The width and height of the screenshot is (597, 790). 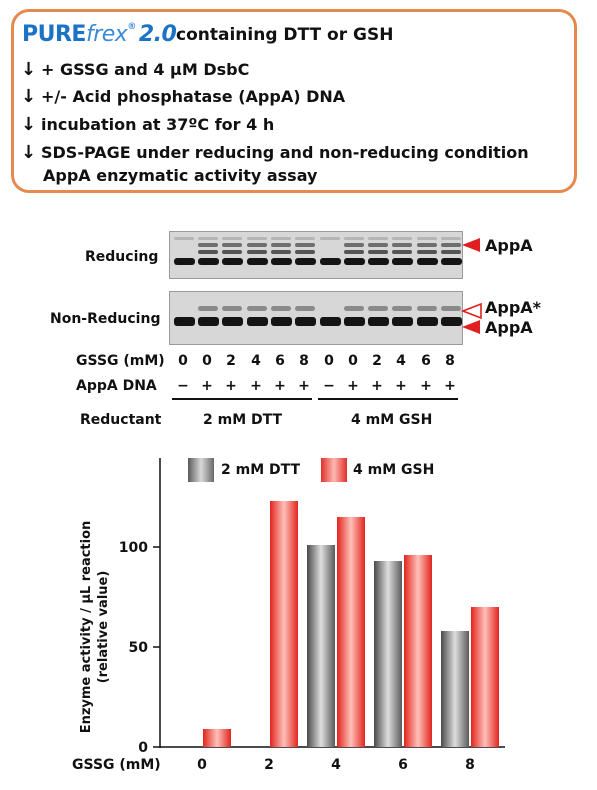 I want to click on x-tick-label: 0, so click(x=202, y=765).